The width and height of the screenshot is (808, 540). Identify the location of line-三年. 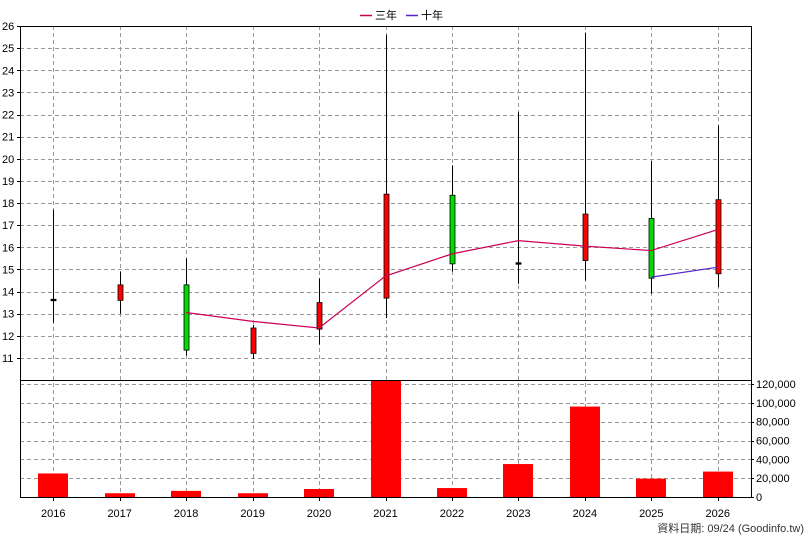
(452, 278).